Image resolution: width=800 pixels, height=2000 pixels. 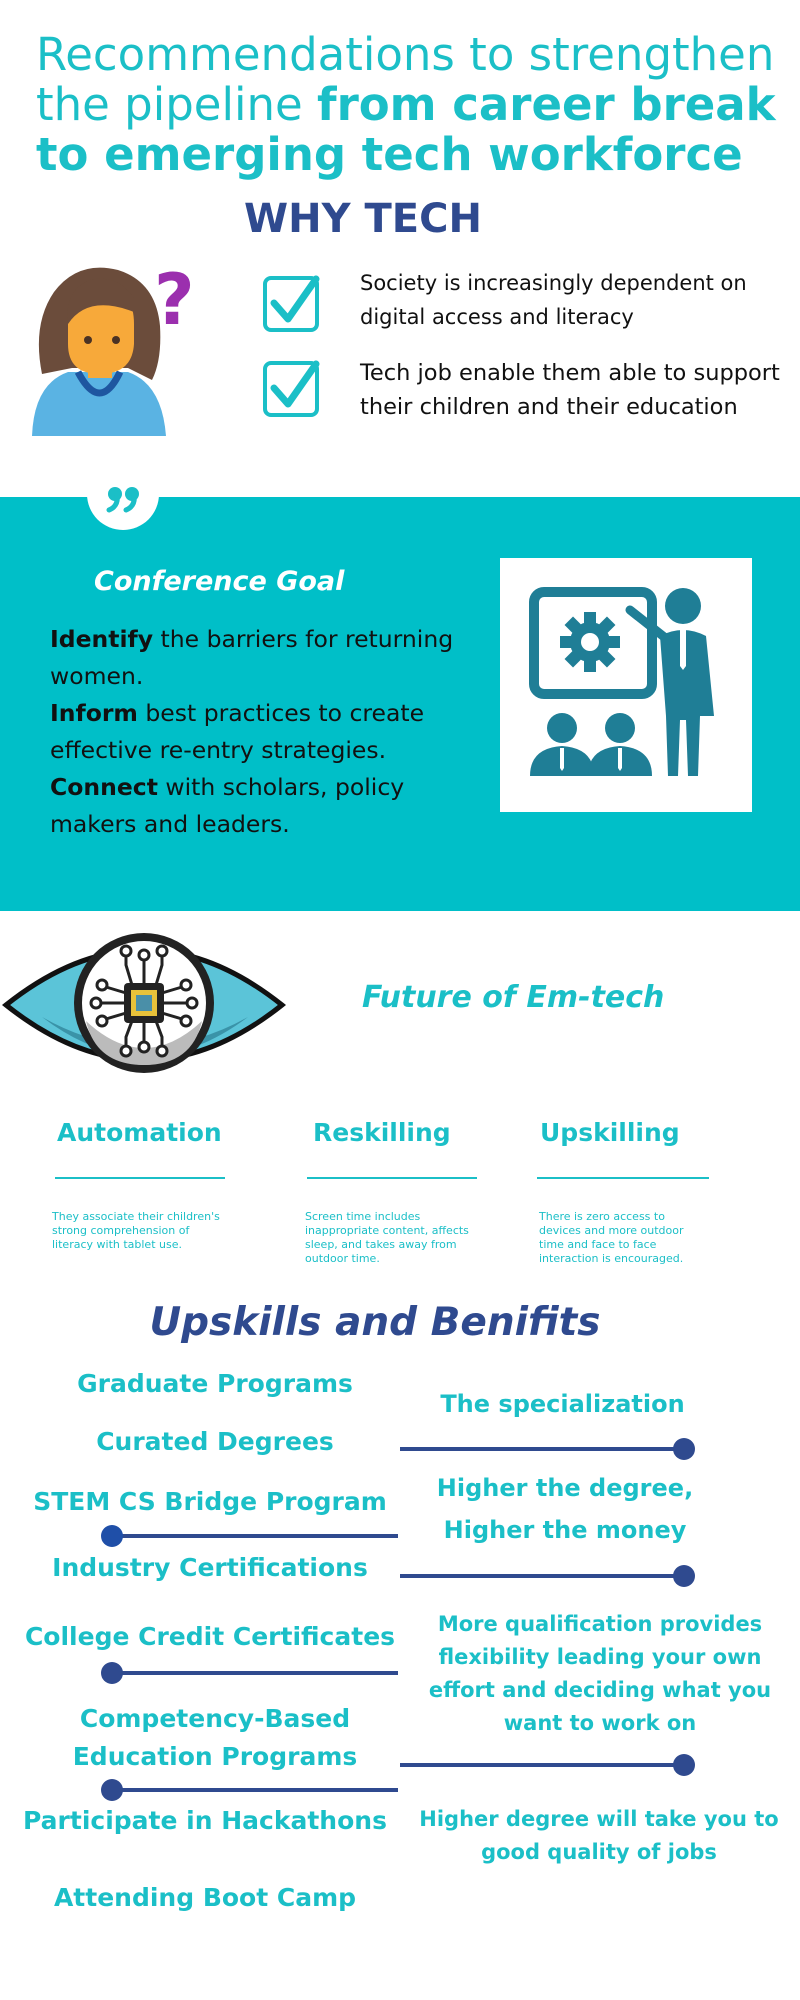 I want to click on why-tech-heading: WHY TECH, so click(x=363, y=219).